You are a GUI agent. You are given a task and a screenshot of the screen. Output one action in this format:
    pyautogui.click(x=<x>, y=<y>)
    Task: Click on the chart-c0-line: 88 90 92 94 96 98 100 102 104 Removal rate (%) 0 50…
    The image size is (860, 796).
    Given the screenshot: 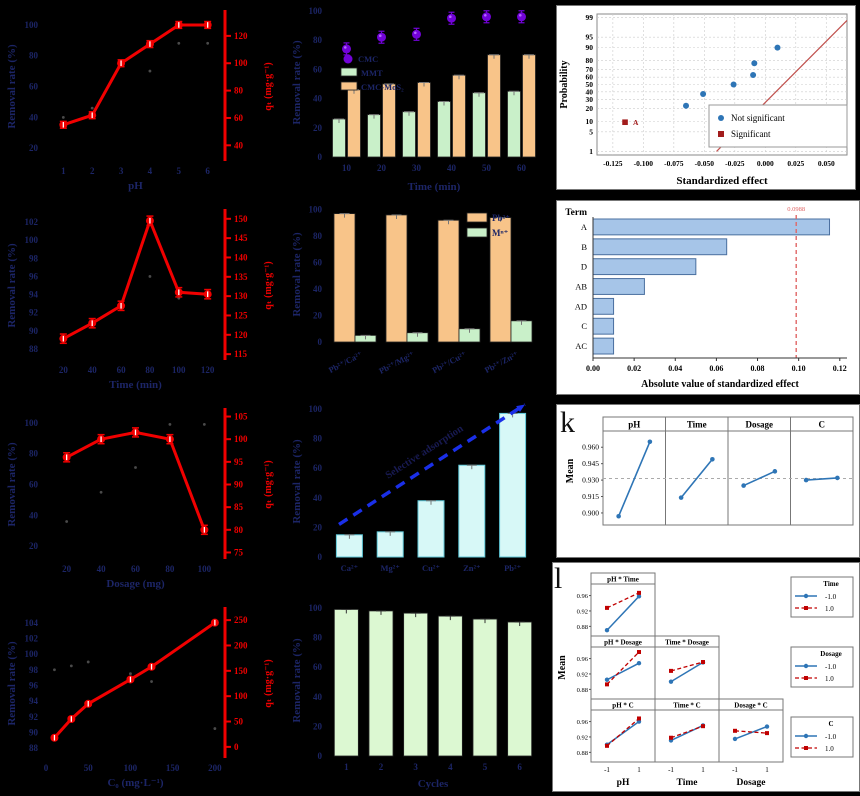 What is the action you would take?
    pyautogui.click(x=140, y=698)
    